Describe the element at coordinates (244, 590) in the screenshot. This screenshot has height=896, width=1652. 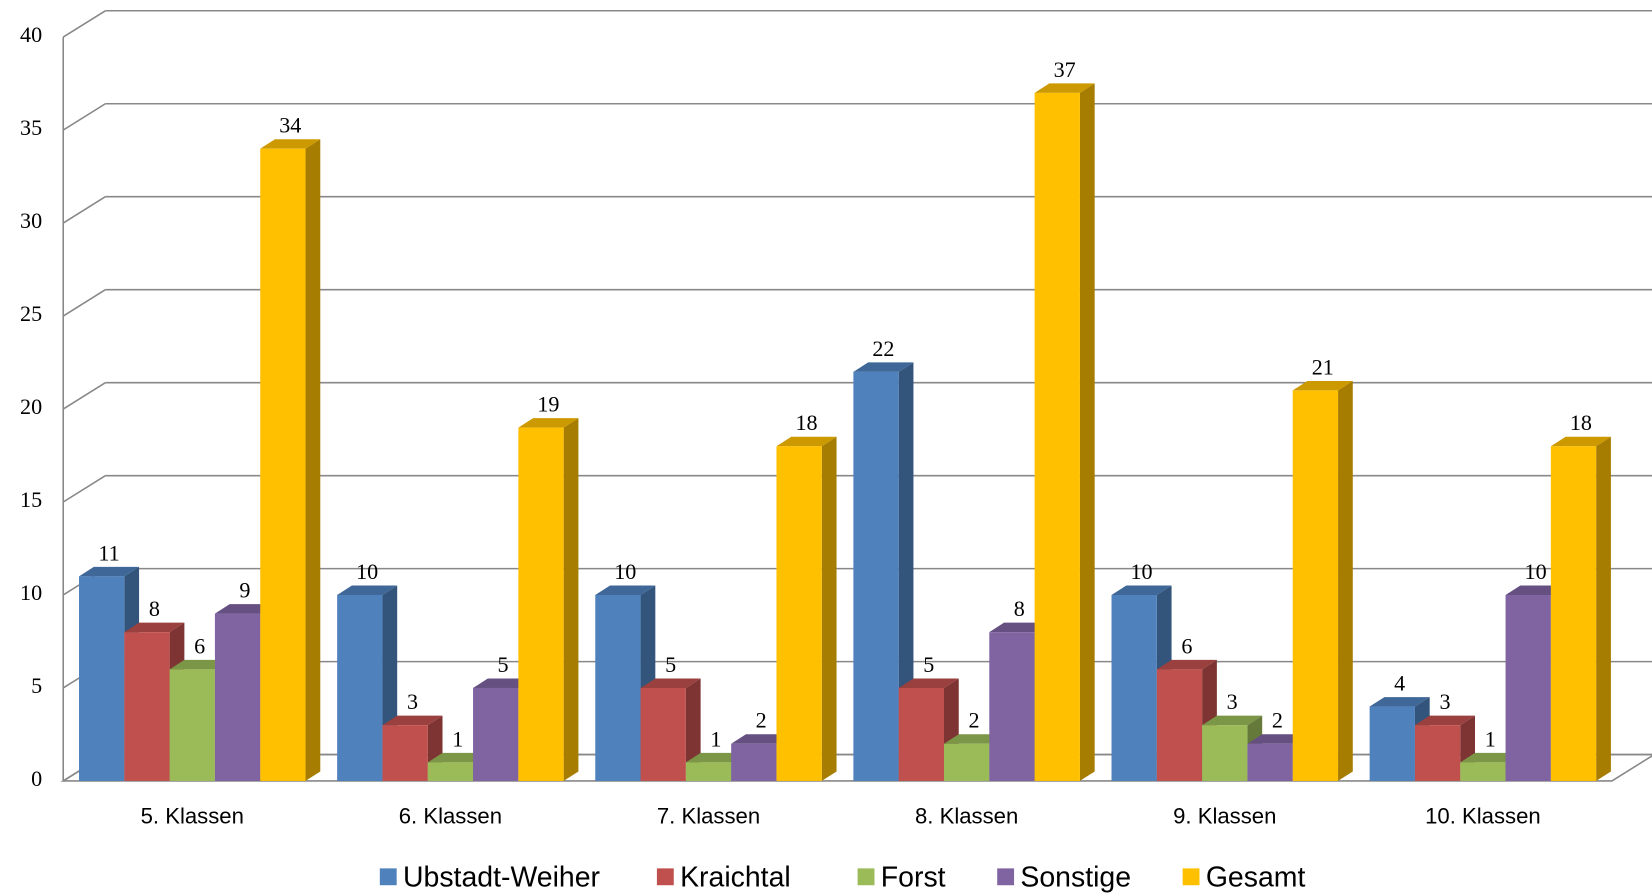
I see `value-label: 9` at that location.